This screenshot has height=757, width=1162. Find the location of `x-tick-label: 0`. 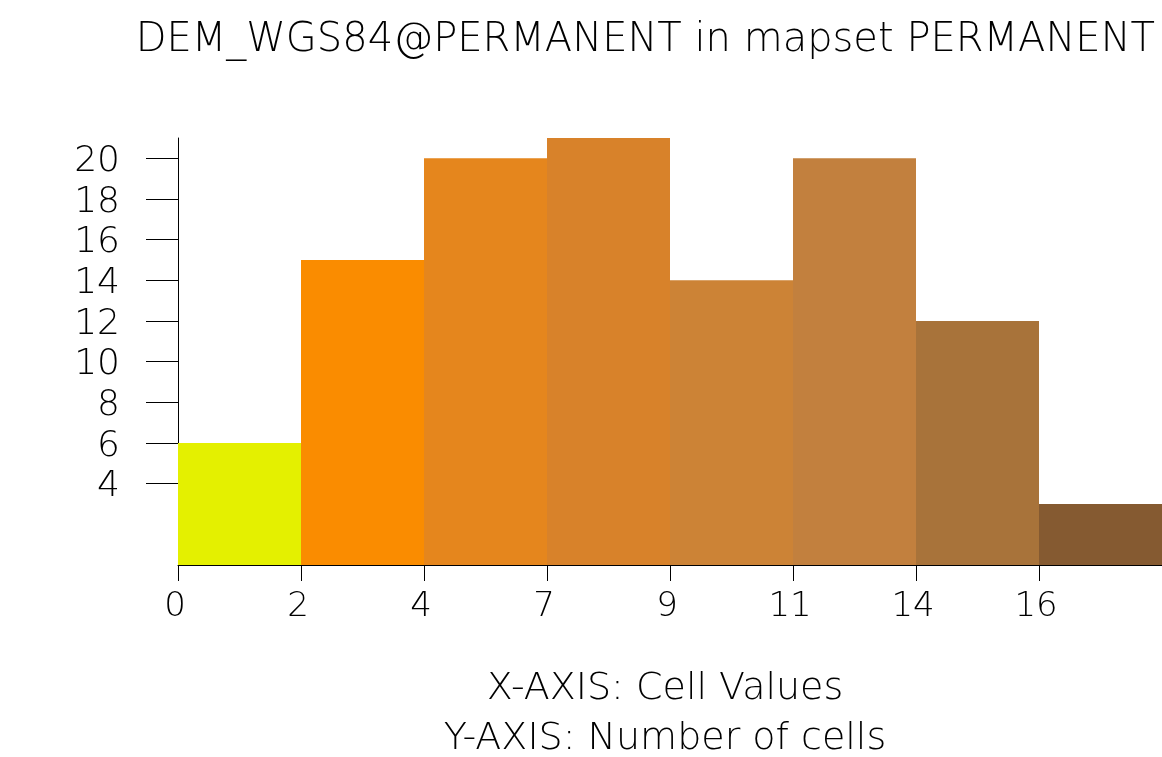

x-tick-label: 0 is located at coordinates (175, 604).